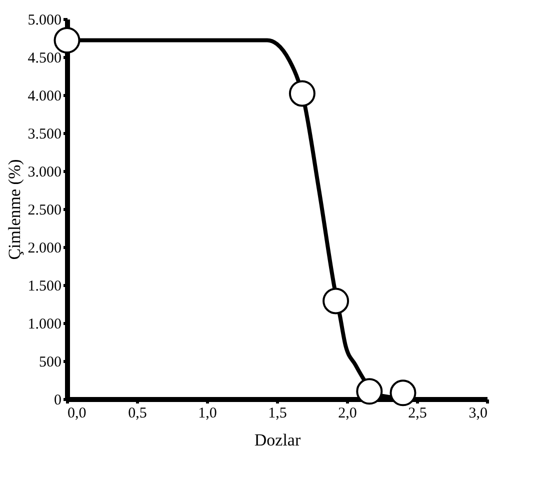 Image resolution: width=553 pixels, height=480 pixels. What do you see at coordinates (45, 172) in the screenshot?
I see `y-tick-label: 3.000` at bounding box center [45, 172].